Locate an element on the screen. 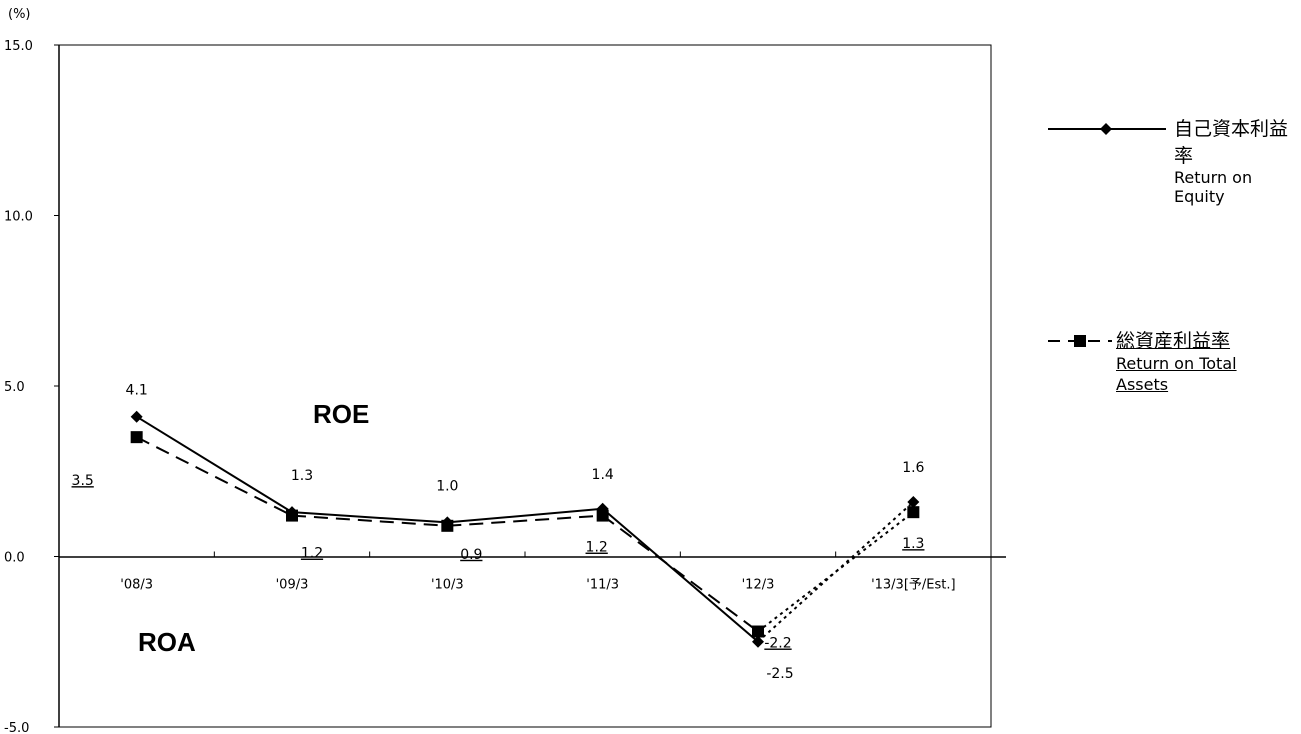 The image size is (1301, 734). x-tick-label: '09/3 is located at coordinates (292, 585).